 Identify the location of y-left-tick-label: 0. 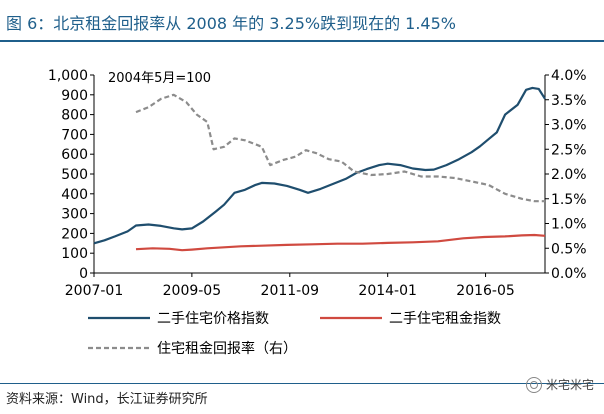
(83, 274).